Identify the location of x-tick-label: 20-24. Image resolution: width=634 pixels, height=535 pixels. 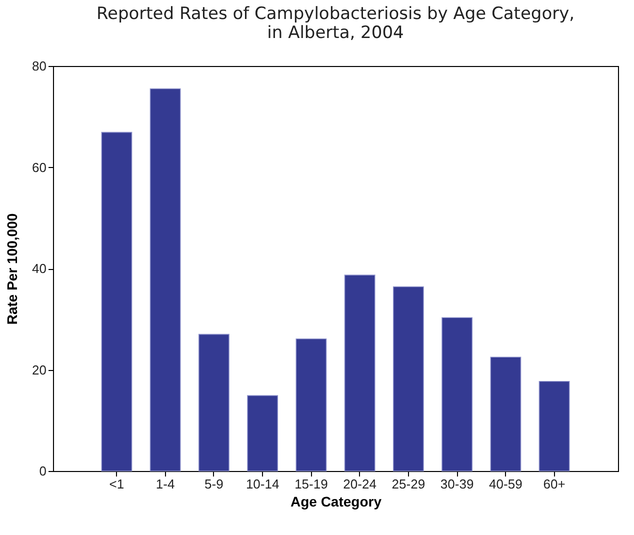
(359, 484).